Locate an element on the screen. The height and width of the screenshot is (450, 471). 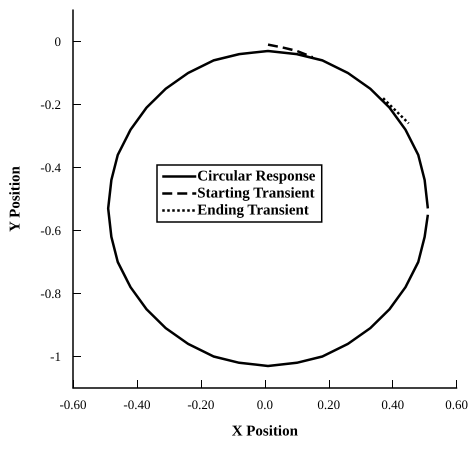
y-tick-label: 0 is located at coordinates (57, 41).